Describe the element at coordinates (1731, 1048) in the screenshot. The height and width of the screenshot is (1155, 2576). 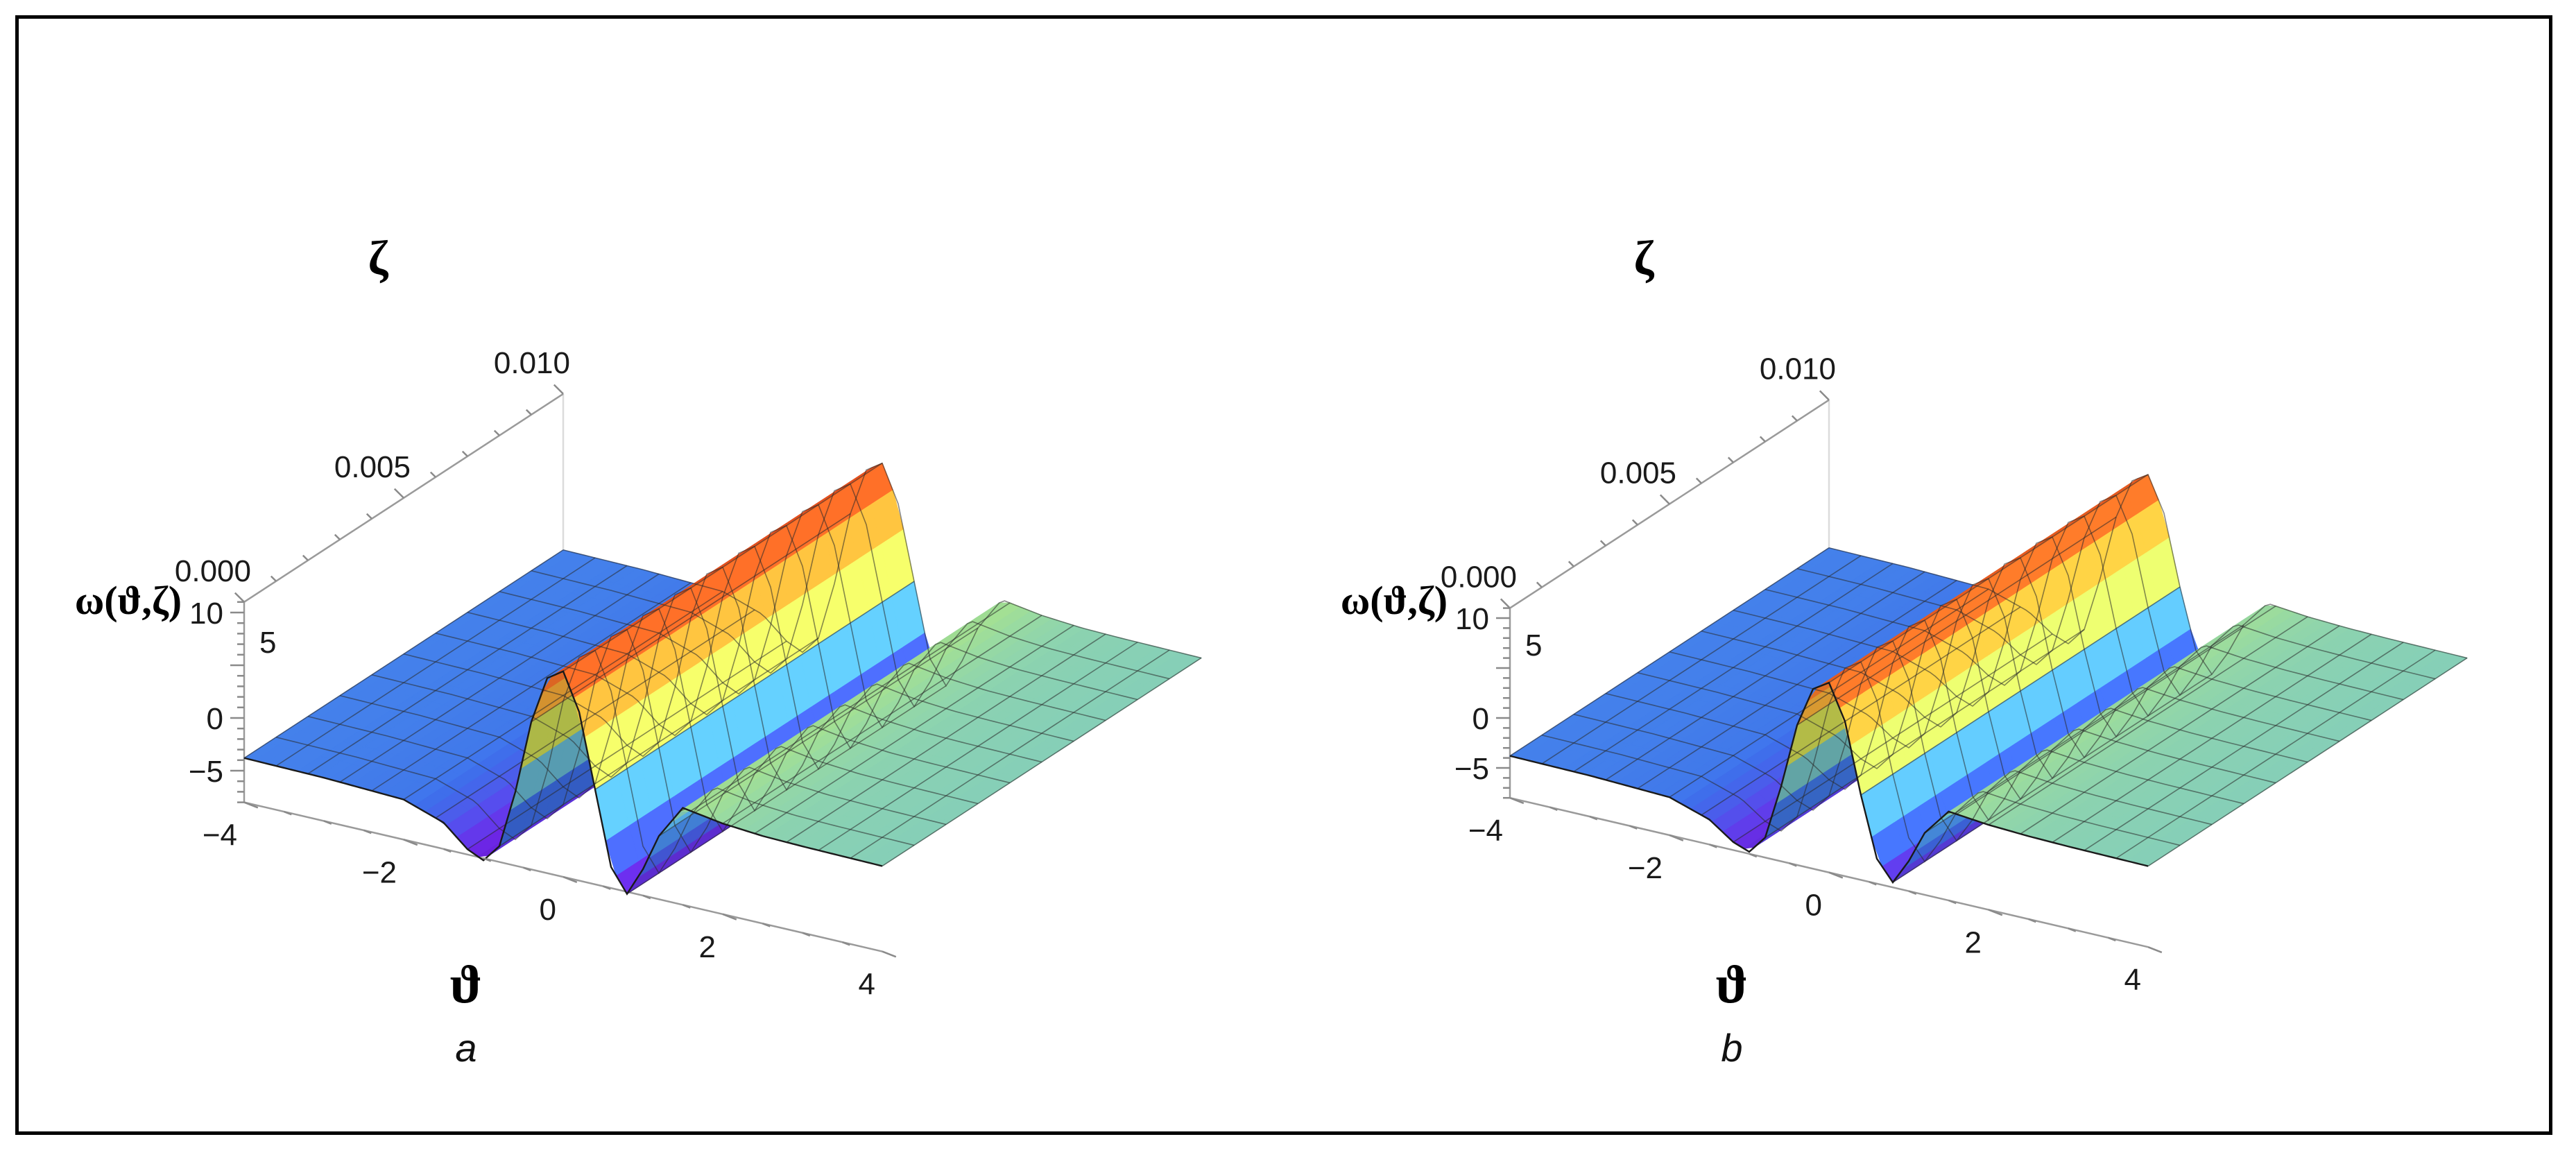
I see `panel-label: b` at that location.